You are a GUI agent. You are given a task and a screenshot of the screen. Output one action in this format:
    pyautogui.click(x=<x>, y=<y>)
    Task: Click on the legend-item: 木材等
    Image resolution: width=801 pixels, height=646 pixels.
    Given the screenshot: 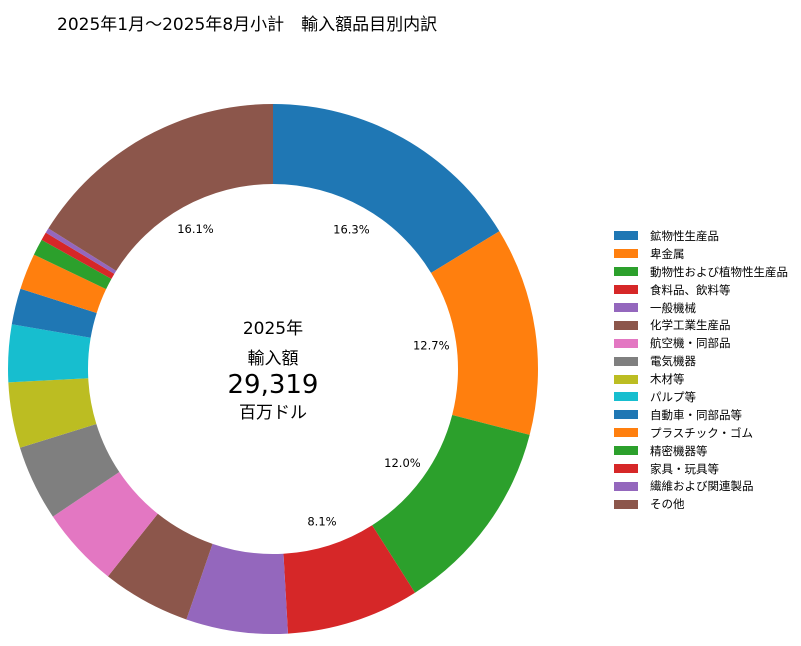 What is the action you would take?
    pyautogui.click(x=701, y=379)
    